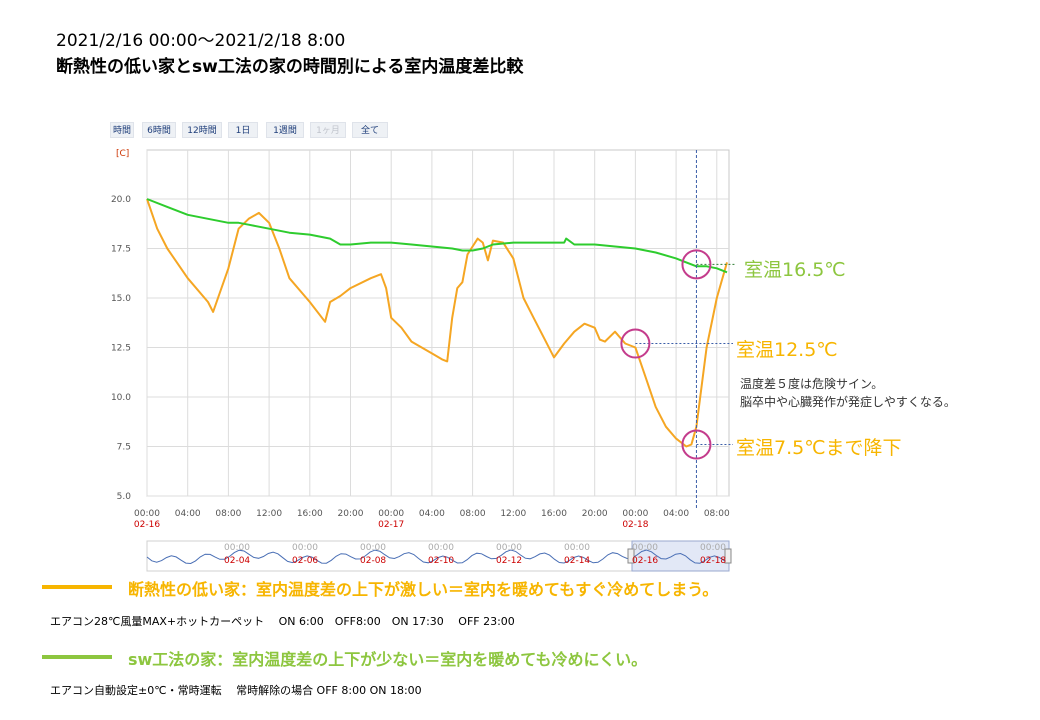  Describe the element at coordinates (787, 350) in the screenshot. I see `annotation-low-temp-12: 室温12.5℃` at that location.